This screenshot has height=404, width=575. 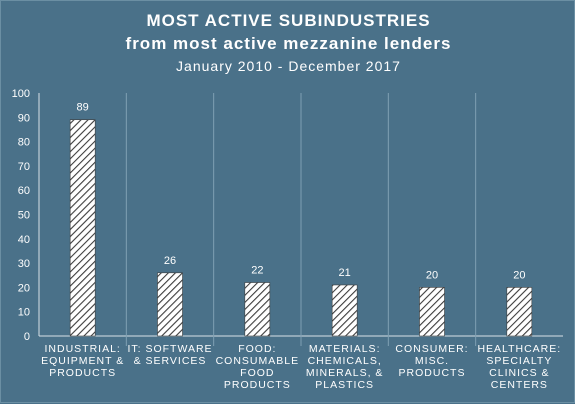 What do you see at coordinates (24, 191) in the screenshot?
I see `y-tick-label: 60` at bounding box center [24, 191].